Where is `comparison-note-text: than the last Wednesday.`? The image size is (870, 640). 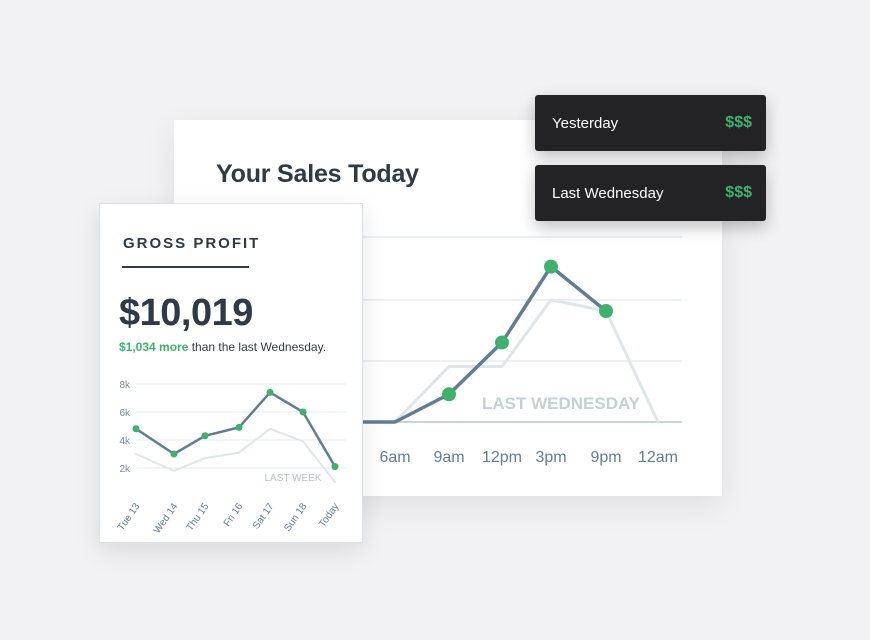 comparison-note-text: than the last Wednesday. is located at coordinates (257, 347).